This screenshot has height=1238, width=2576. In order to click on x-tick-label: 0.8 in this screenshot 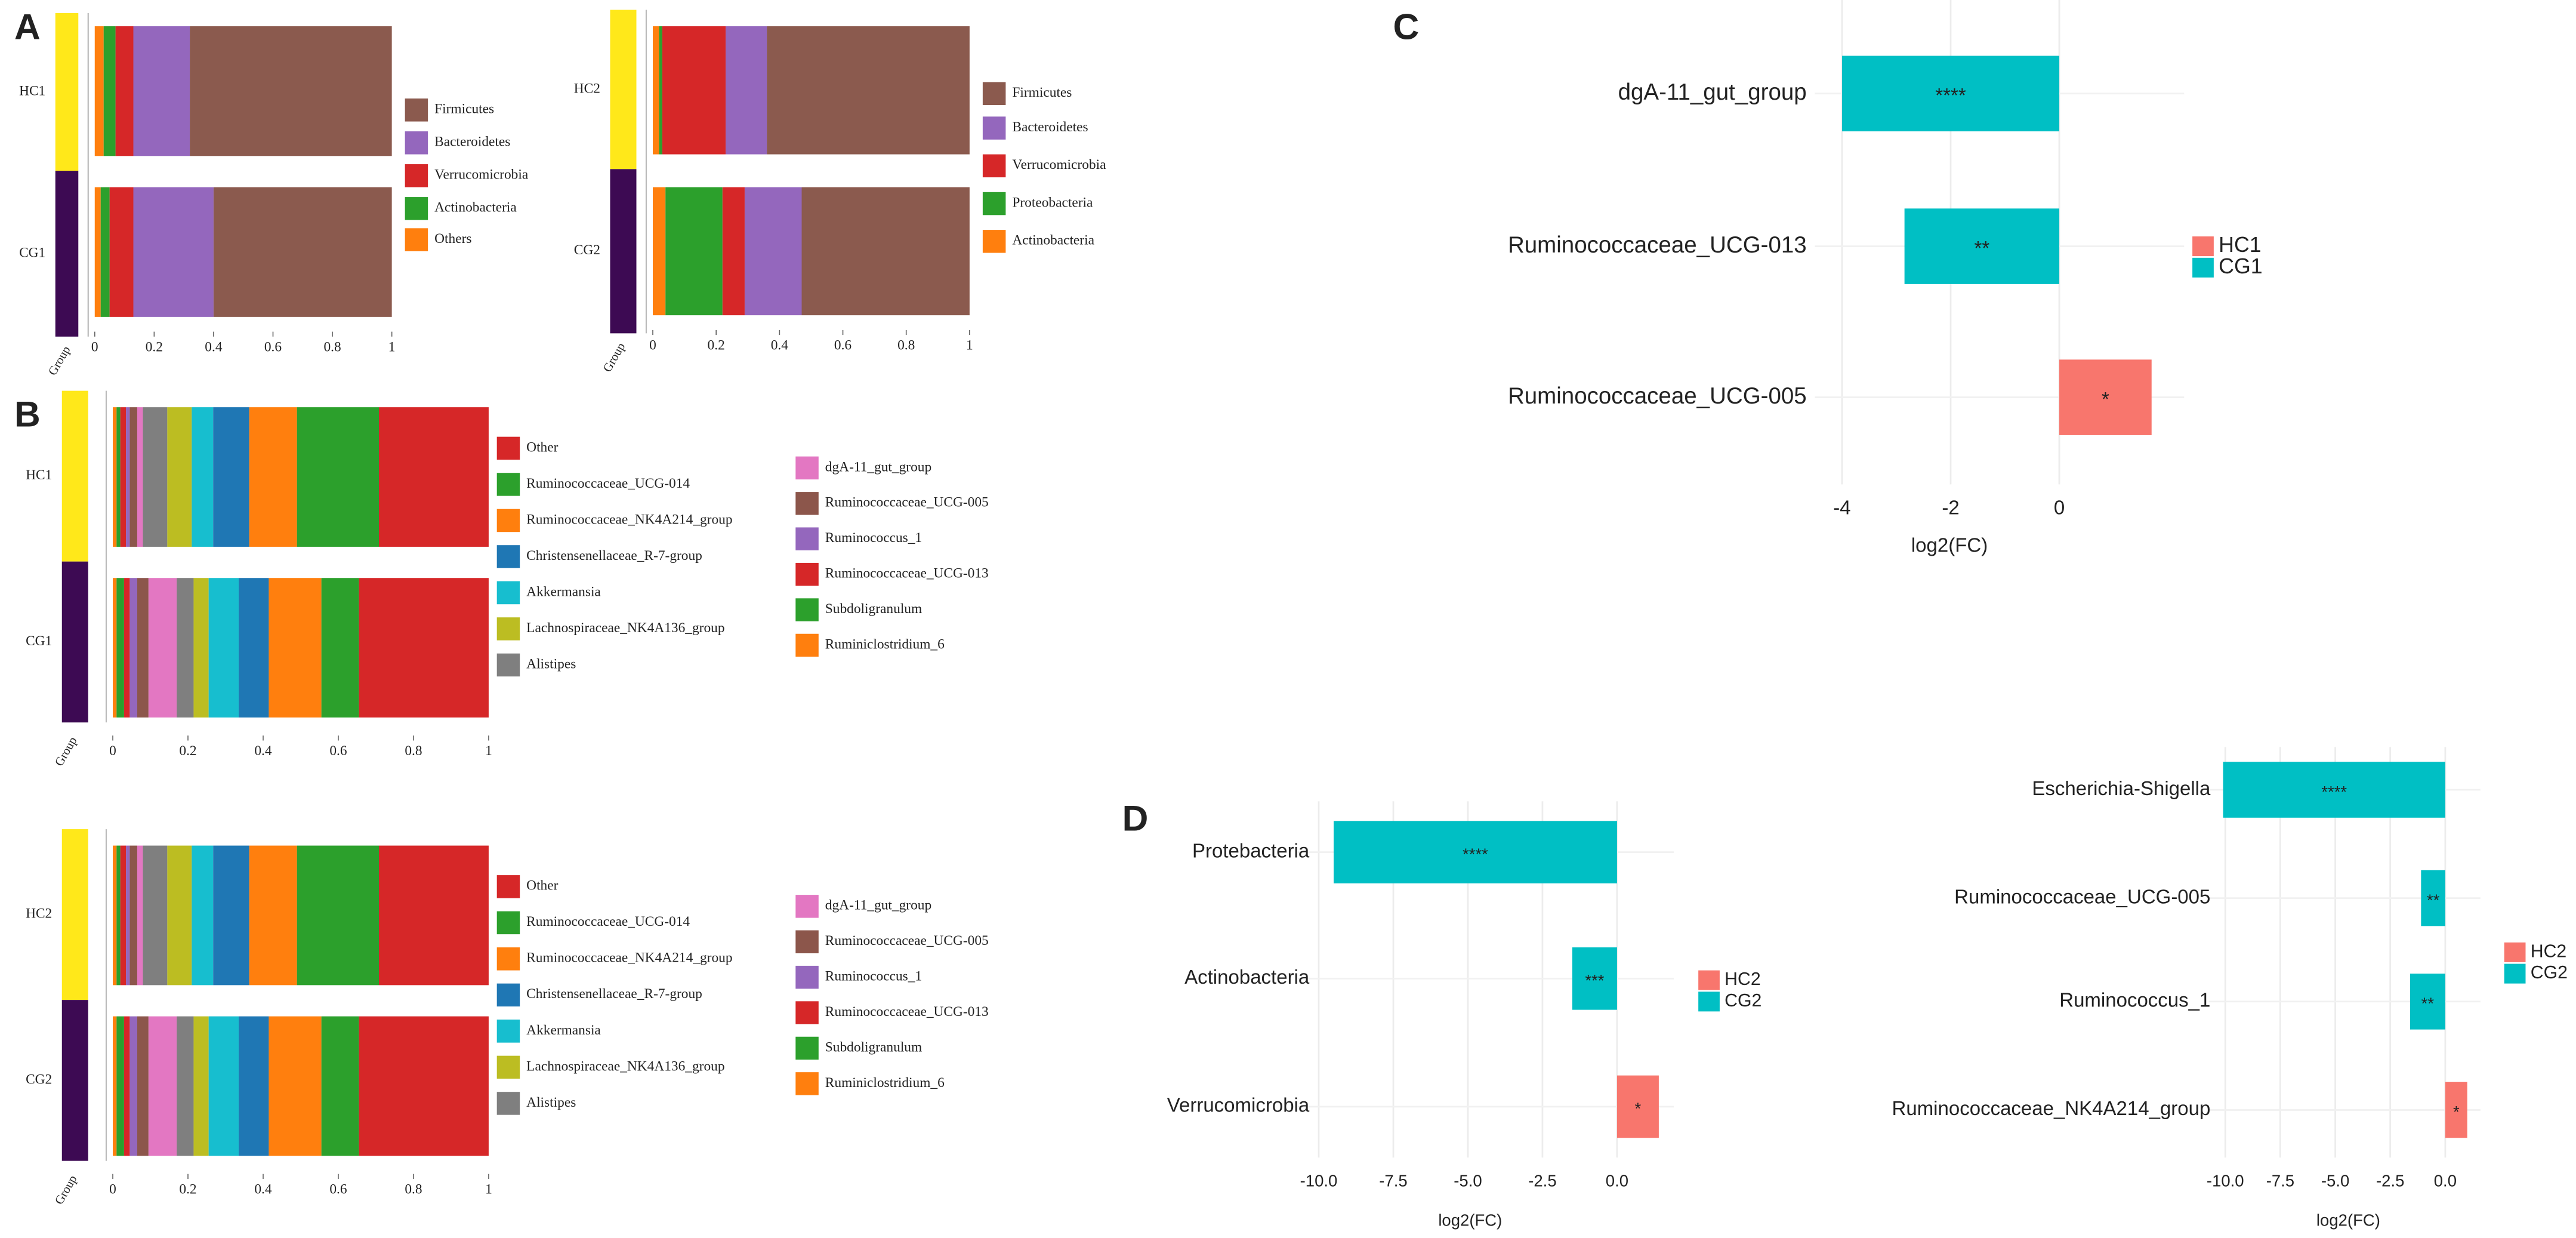, I will do `click(414, 1190)`.